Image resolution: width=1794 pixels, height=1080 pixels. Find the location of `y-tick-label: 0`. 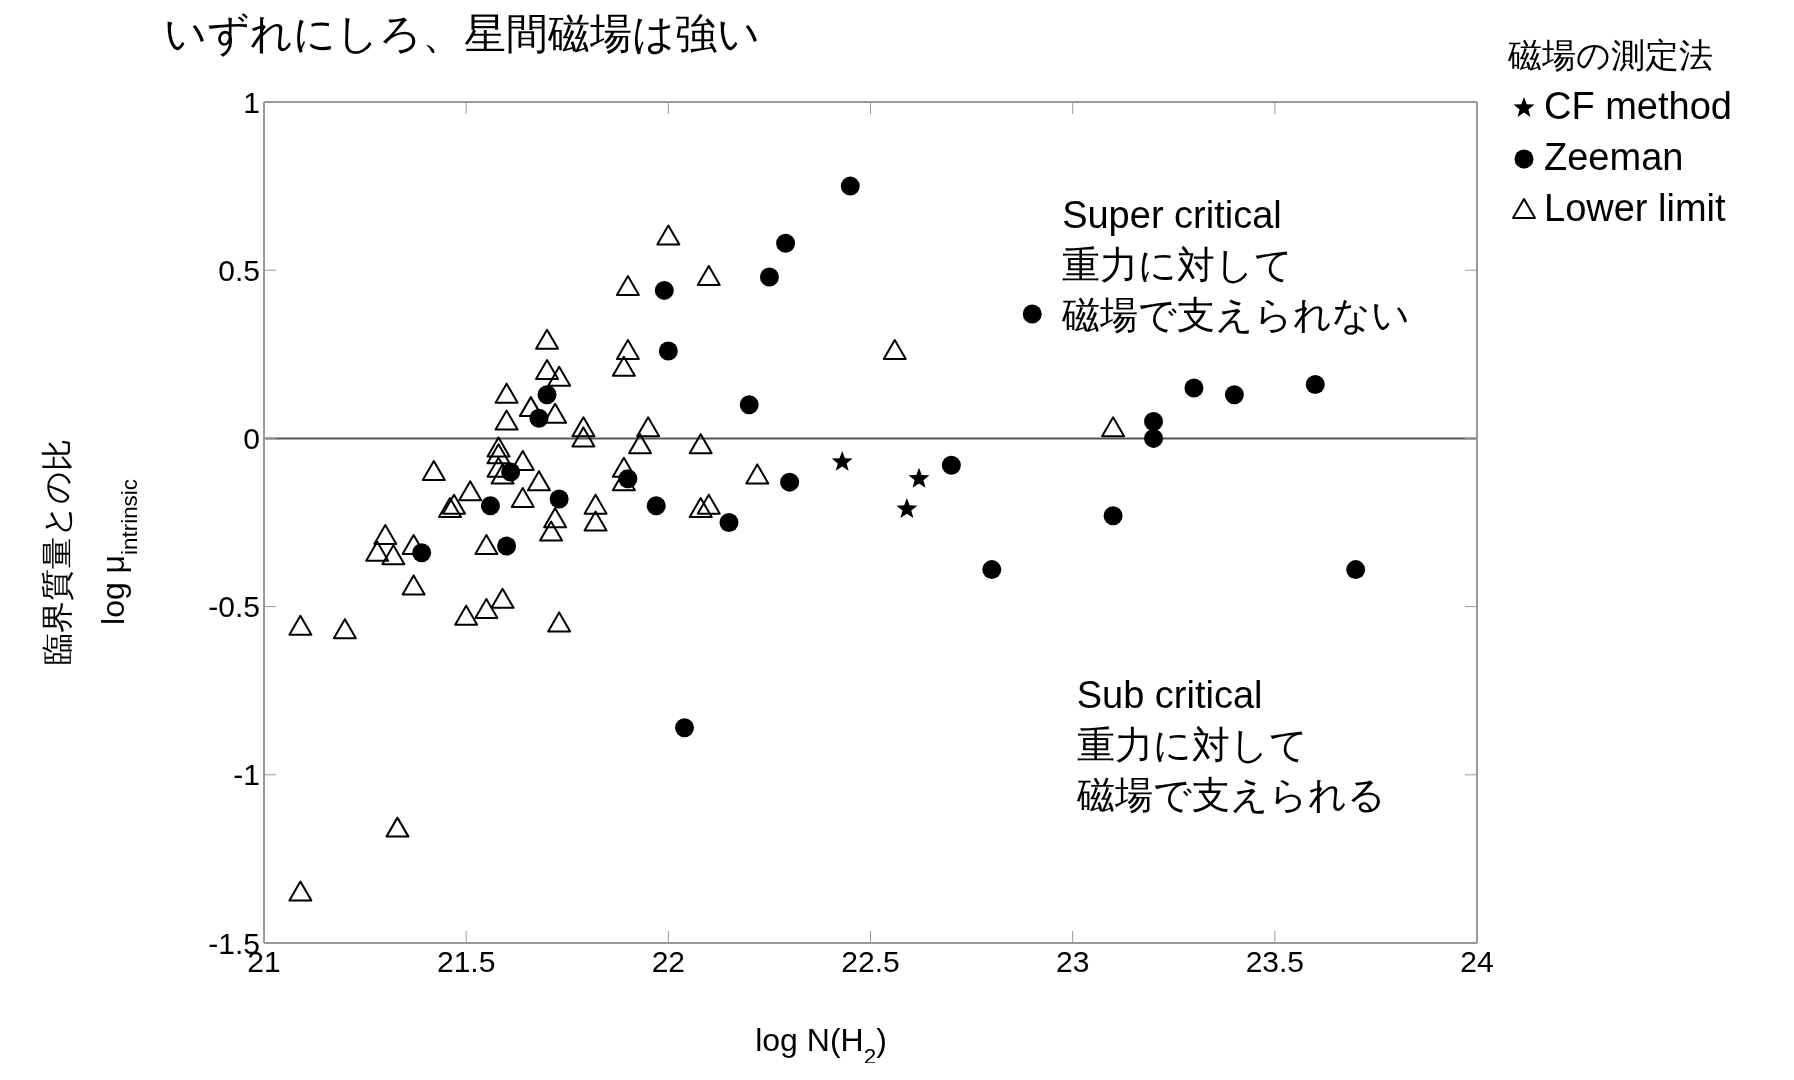

y-tick-label: 0 is located at coordinates (251, 439).